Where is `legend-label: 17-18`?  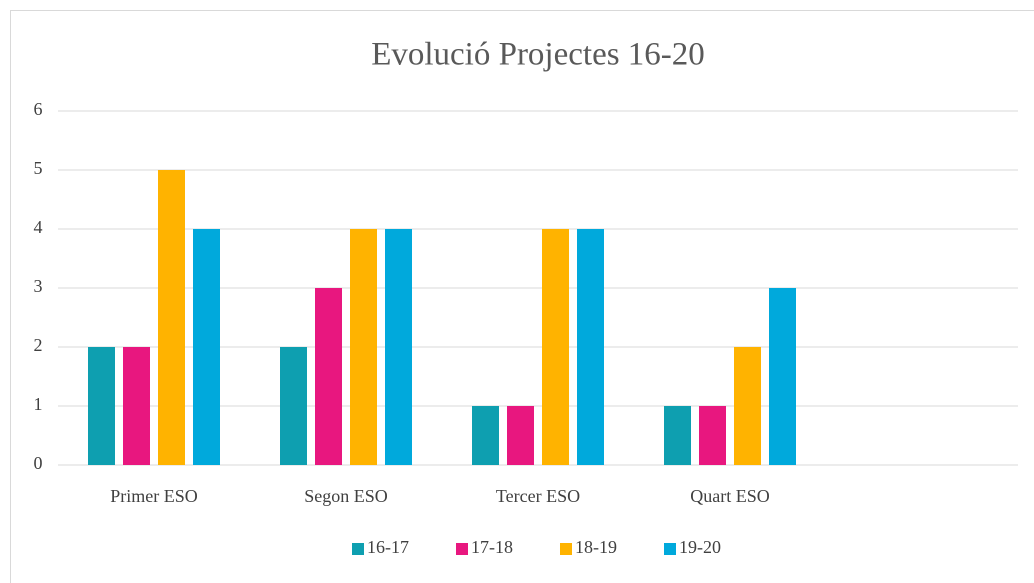
legend-label: 17-18 is located at coordinates (492, 547).